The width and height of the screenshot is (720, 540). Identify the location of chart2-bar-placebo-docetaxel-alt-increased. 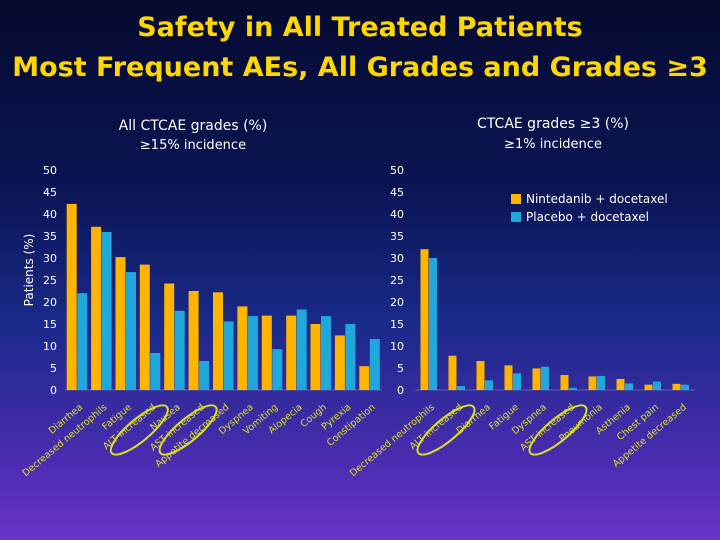
(461, 388).